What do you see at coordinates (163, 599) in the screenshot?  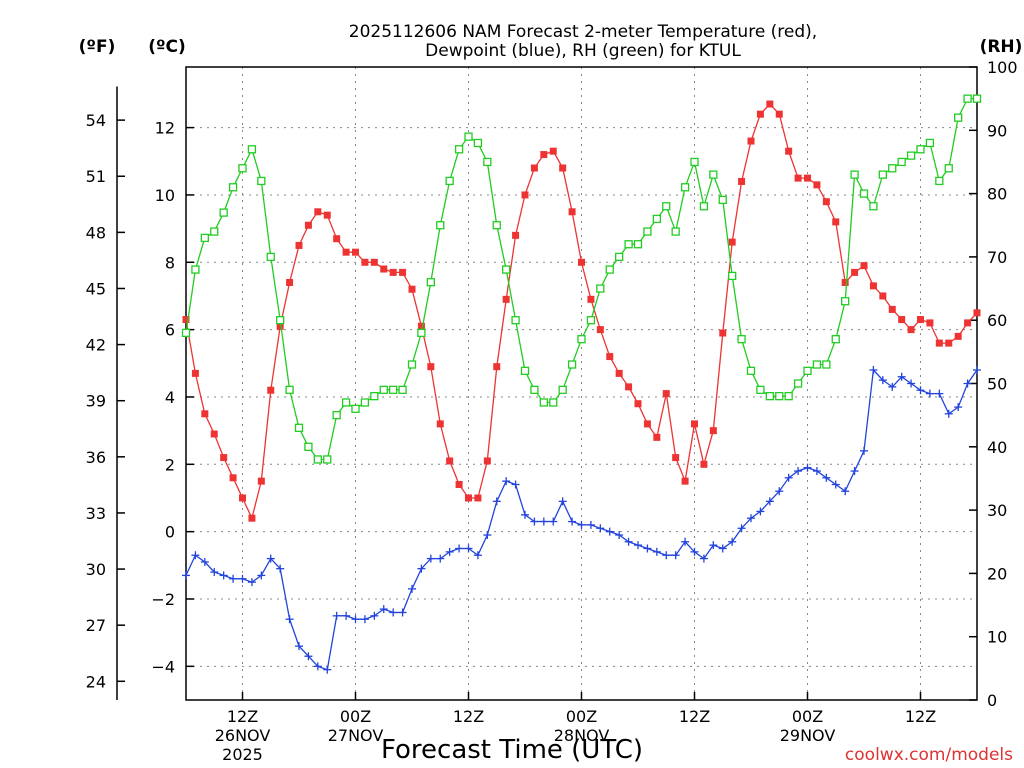 I see `celsius-tick-label: −2` at bounding box center [163, 599].